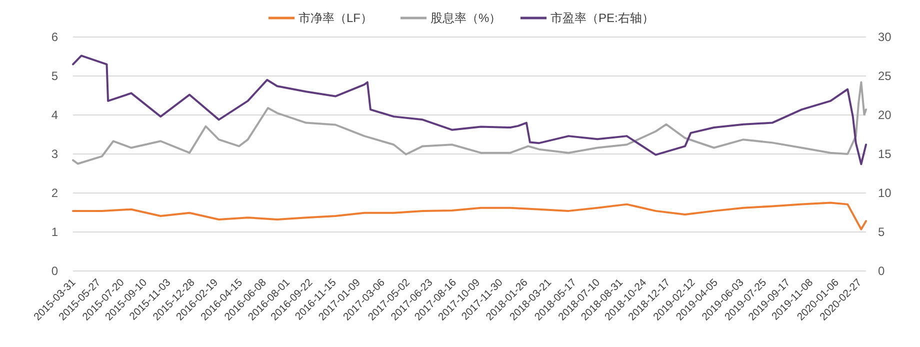  What do you see at coordinates (885, 154) in the screenshot?
I see `y2-tick-label: 15` at bounding box center [885, 154].